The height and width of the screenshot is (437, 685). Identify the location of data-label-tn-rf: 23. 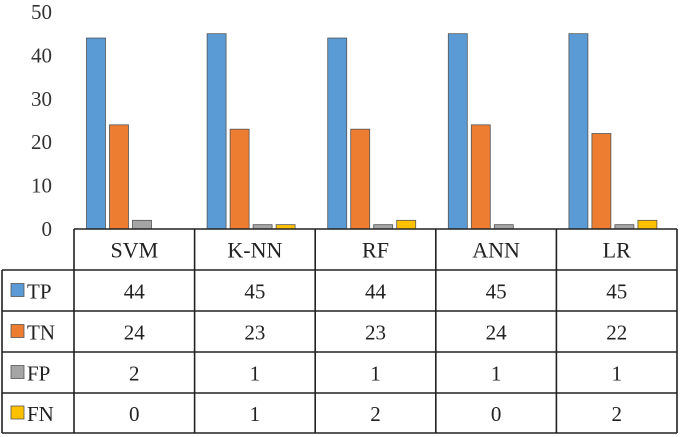
(375, 333).